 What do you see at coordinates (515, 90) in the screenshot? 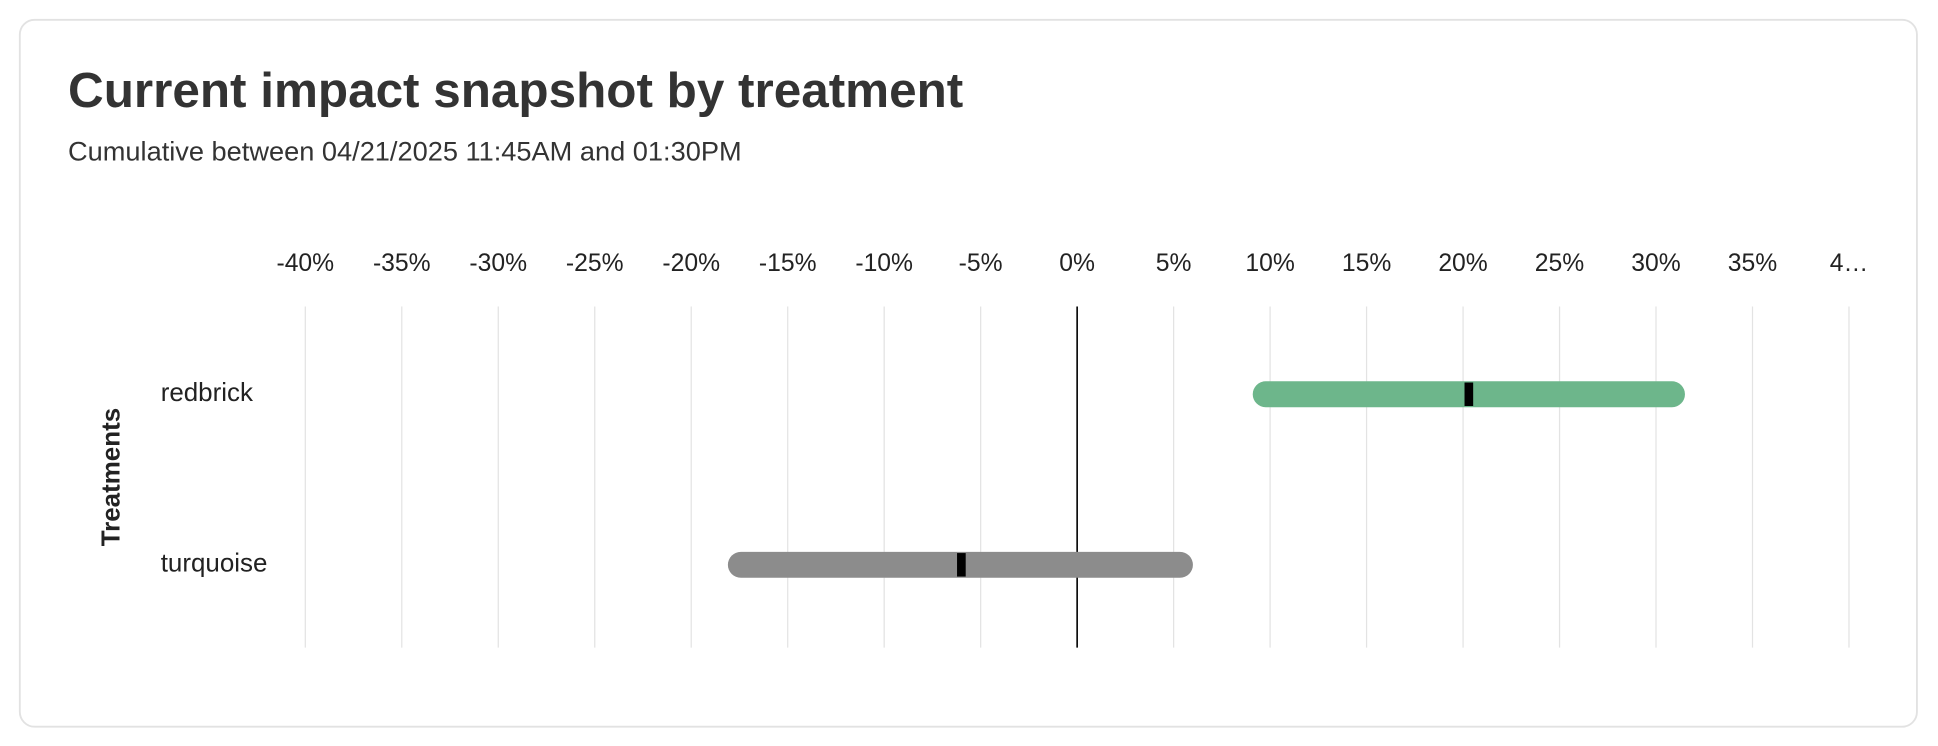
I see `chart-title: Current impact snapshot by treatment` at bounding box center [515, 90].